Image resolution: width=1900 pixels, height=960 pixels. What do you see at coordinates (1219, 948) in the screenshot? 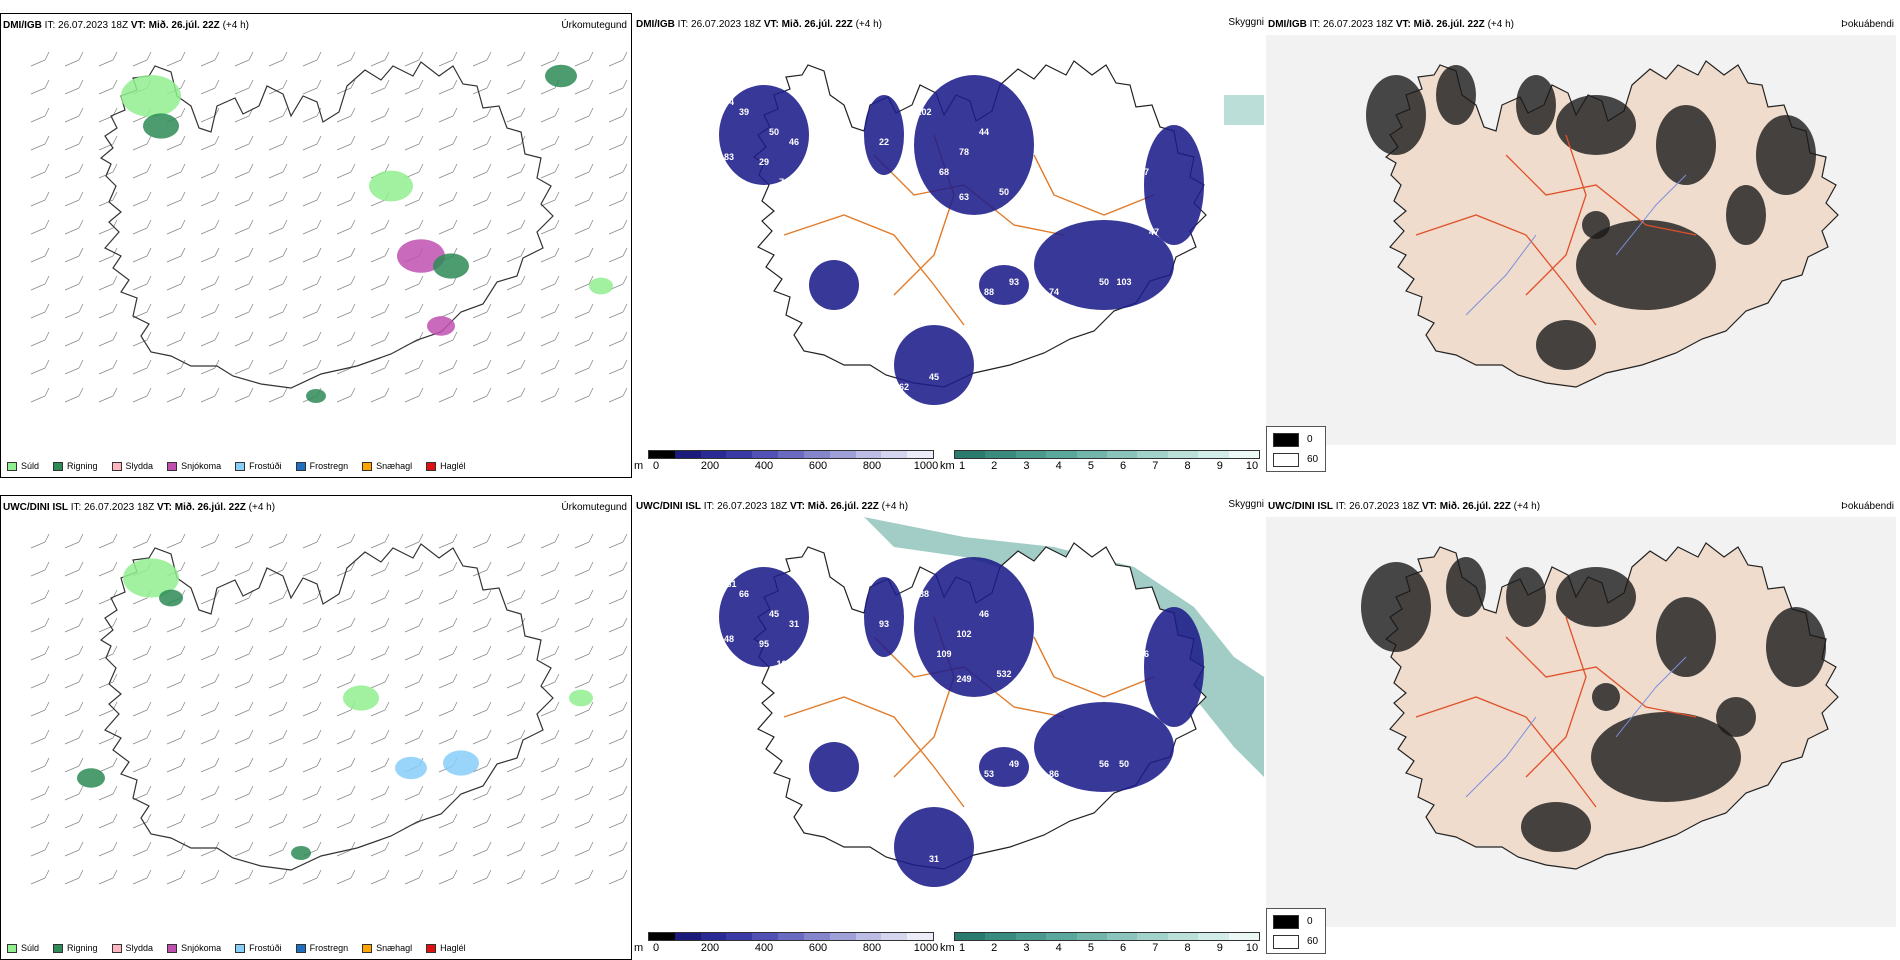
I see `colorbar-tick: 9` at bounding box center [1219, 948].